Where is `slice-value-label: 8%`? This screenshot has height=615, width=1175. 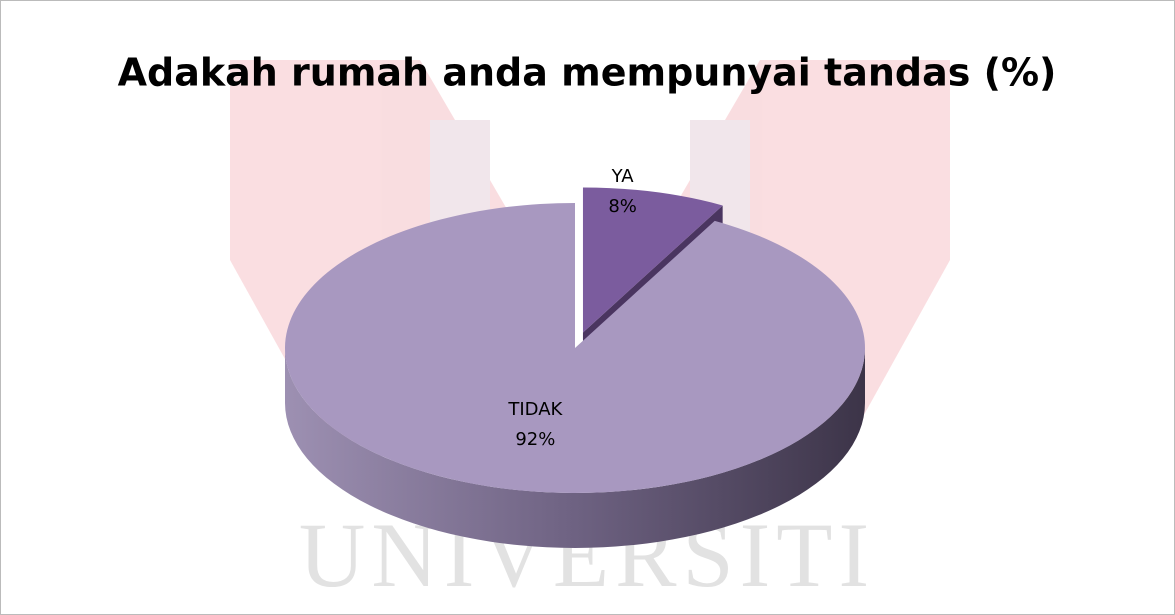
slice-value-label: 8% is located at coordinates (622, 206).